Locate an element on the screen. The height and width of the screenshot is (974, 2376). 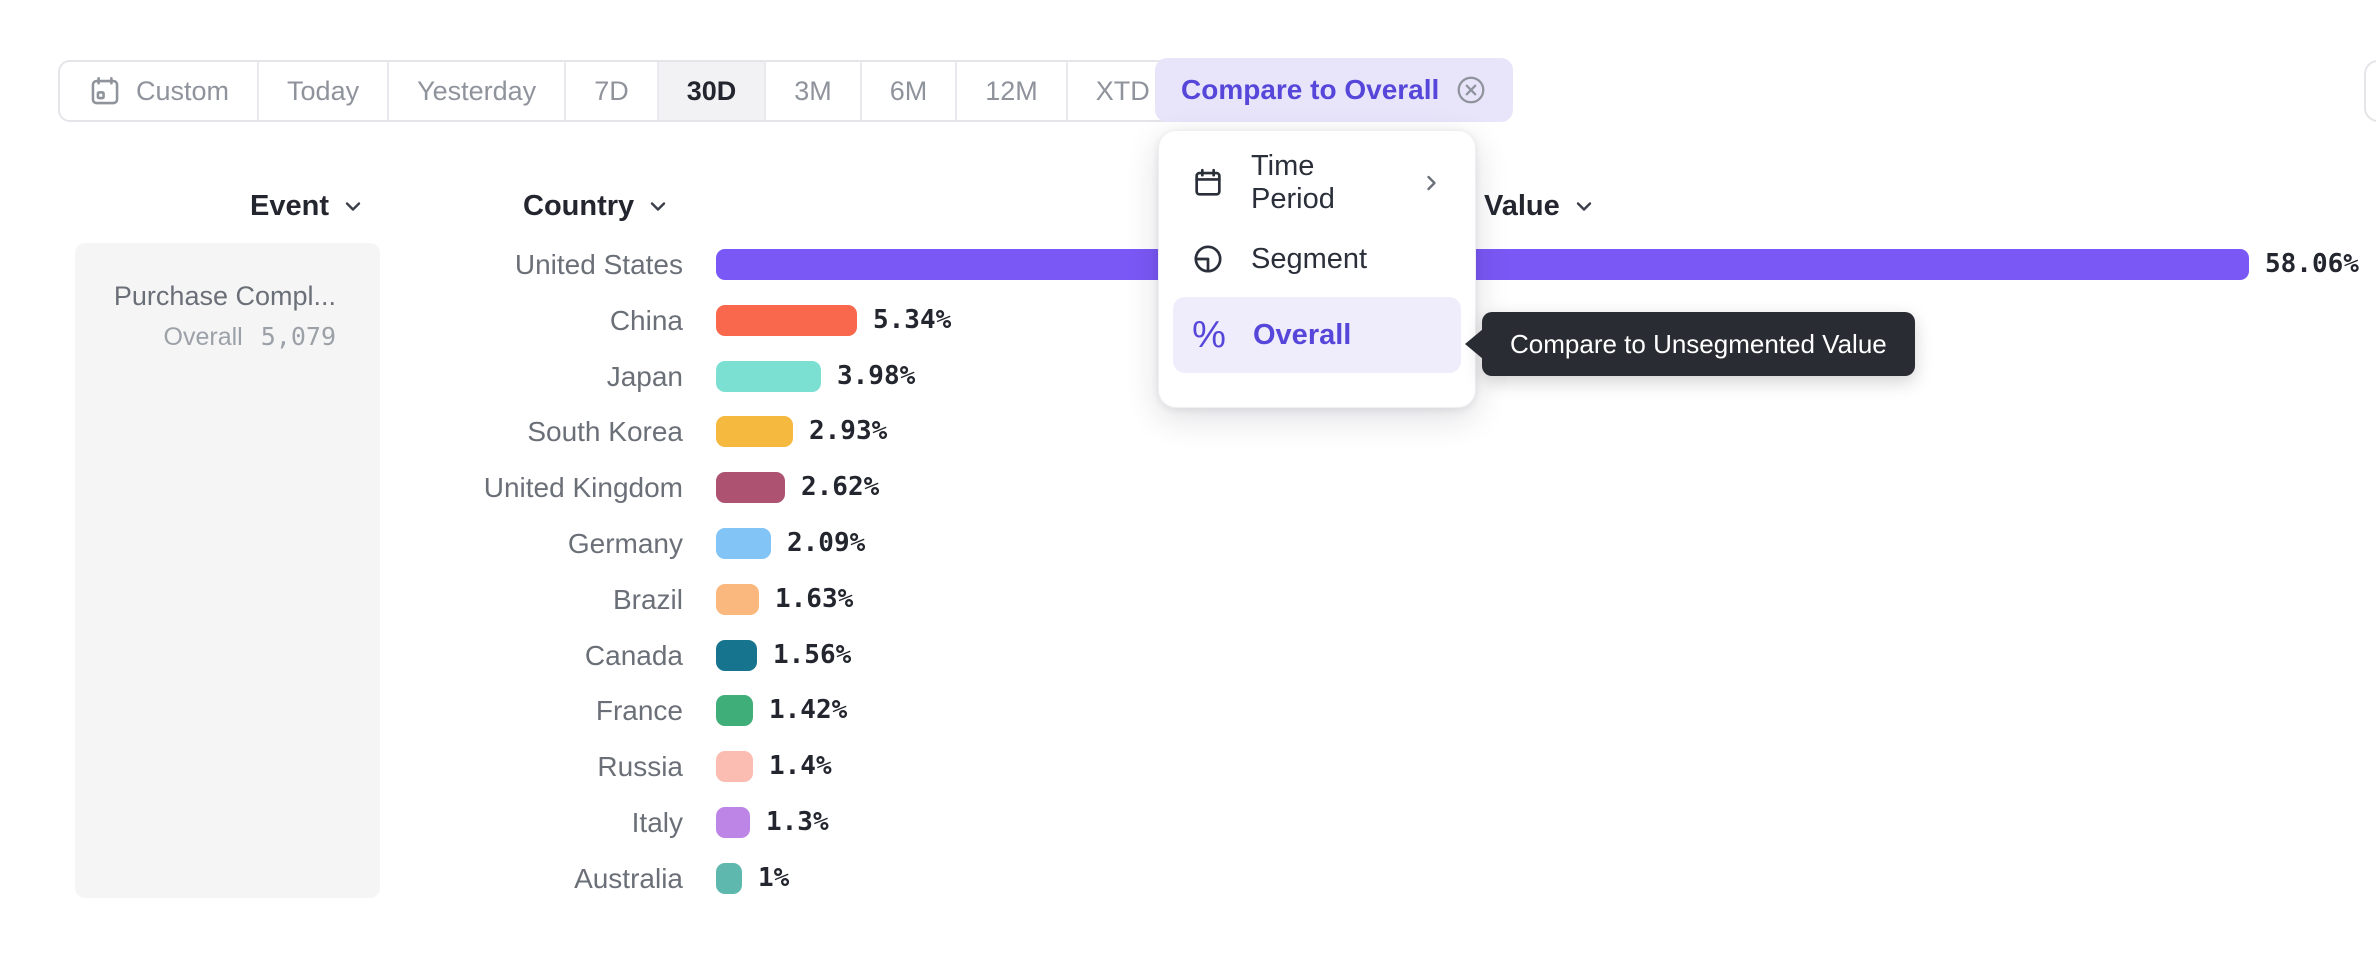
date-range-today-button: Today is located at coordinates (322, 91).